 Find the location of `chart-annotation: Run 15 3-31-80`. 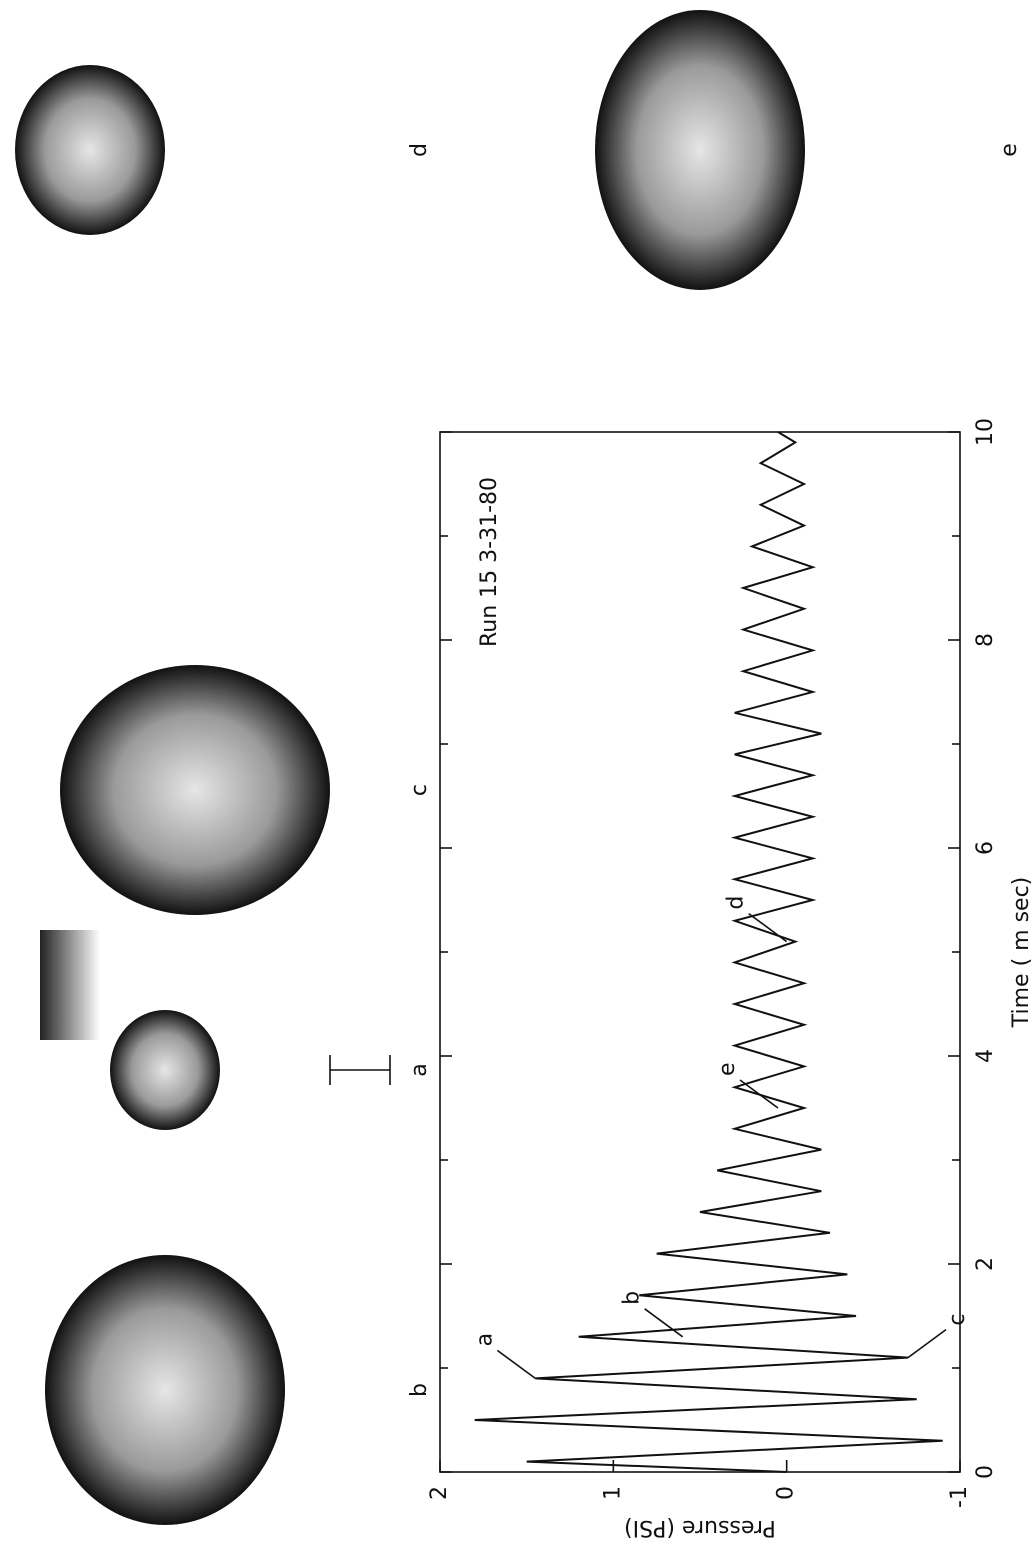

chart-annotation: Run 15 3-31-80 is located at coordinates (489, 562).